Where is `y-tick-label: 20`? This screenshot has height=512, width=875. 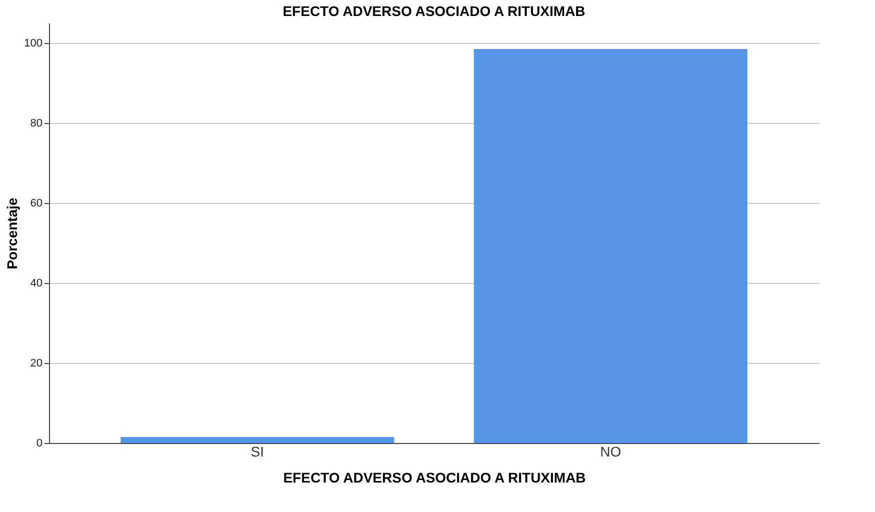
y-tick-label: 20 is located at coordinates (36, 364).